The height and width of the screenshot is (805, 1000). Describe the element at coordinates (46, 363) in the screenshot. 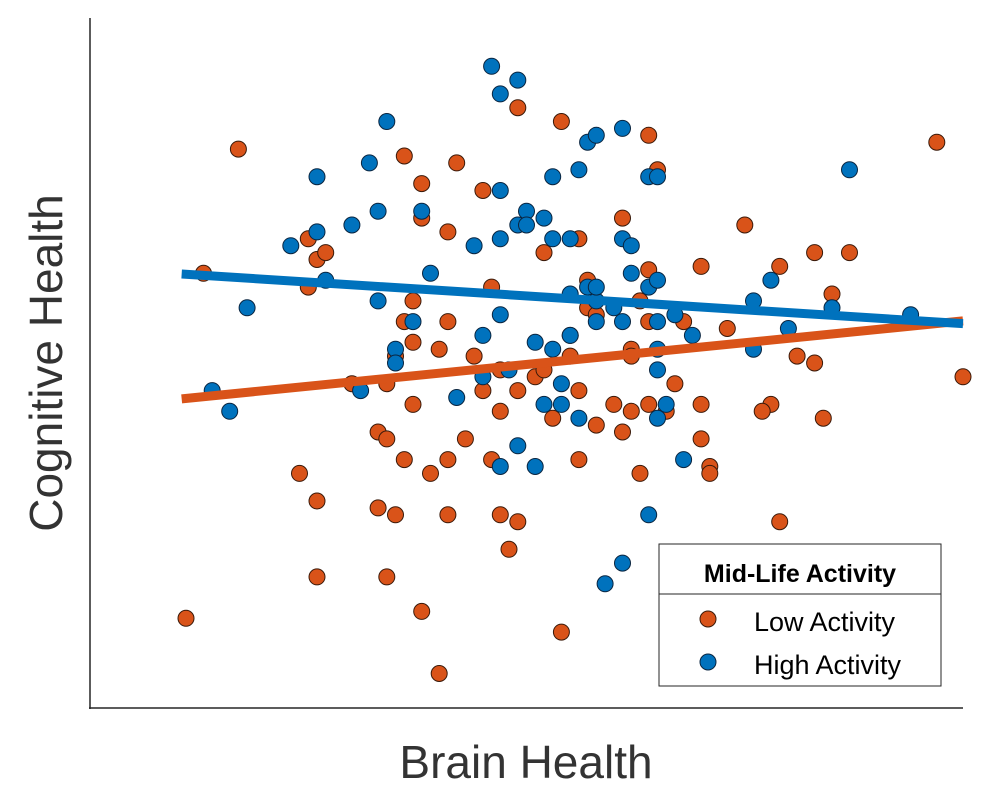

I see `y-axis-label: Cognitive Health` at that location.